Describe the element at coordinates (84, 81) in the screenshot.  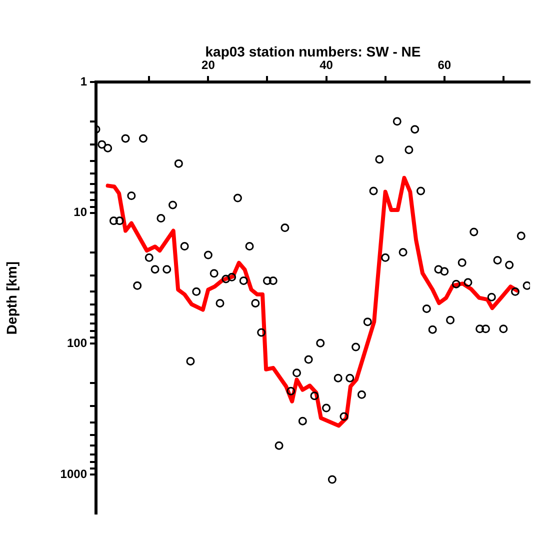
I see `y-tick-label: 1` at that location.